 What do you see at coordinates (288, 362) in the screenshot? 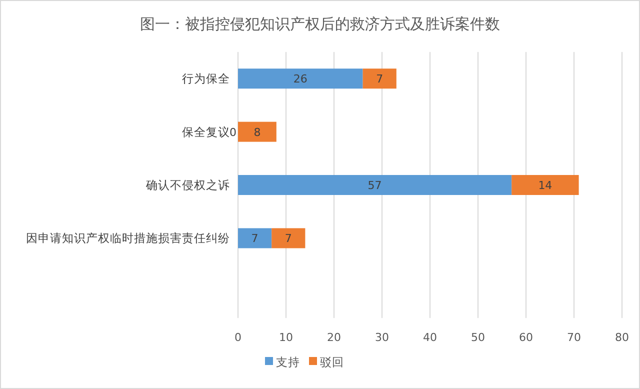
I see `legend-label: 支持` at bounding box center [288, 362].